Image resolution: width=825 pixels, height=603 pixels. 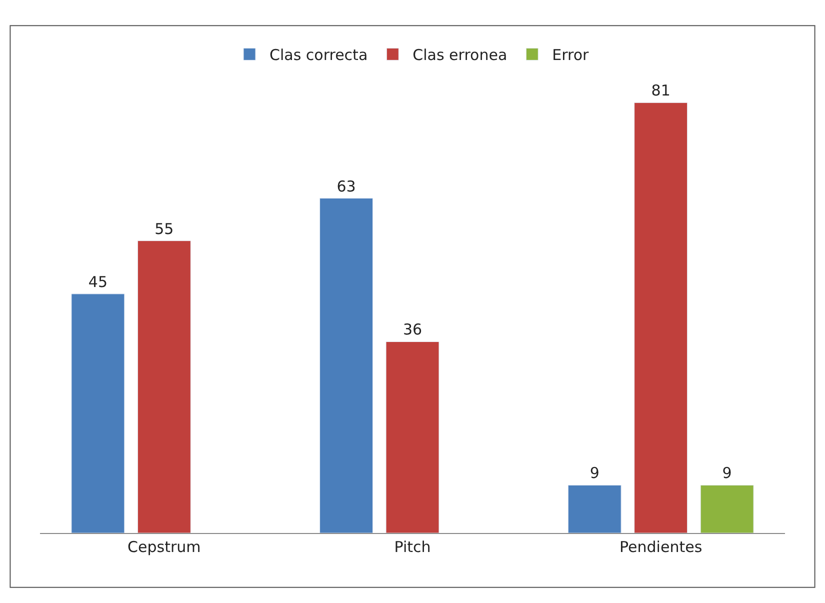 What do you see at coordinates (661, 547) in the screenshot?
I see `x-tick-label: Pendientes` at bounding box center [661, 547].